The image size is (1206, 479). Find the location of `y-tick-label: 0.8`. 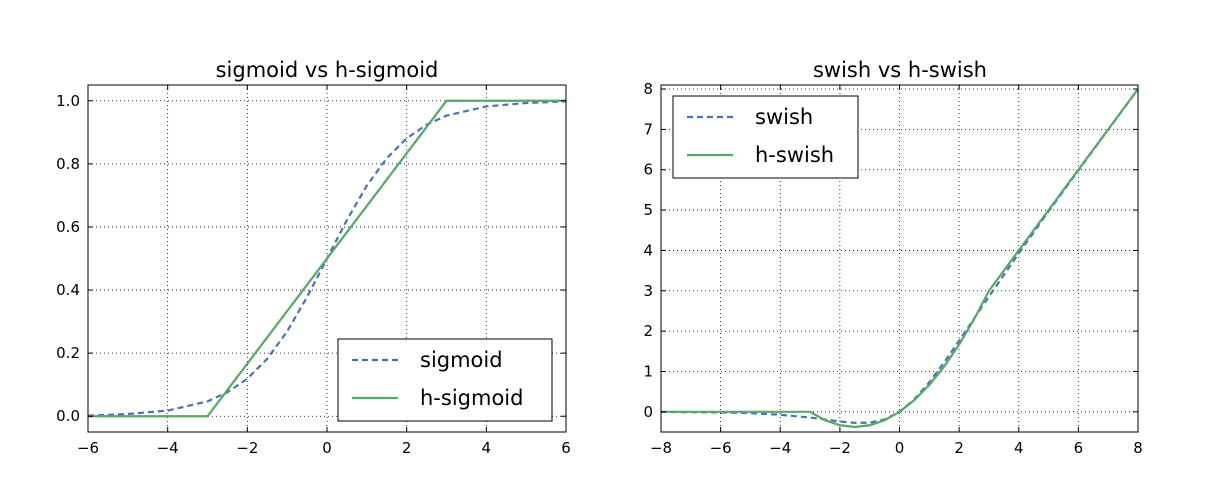

y-tick-label: 0.8 is located at coordinates (68, 164).